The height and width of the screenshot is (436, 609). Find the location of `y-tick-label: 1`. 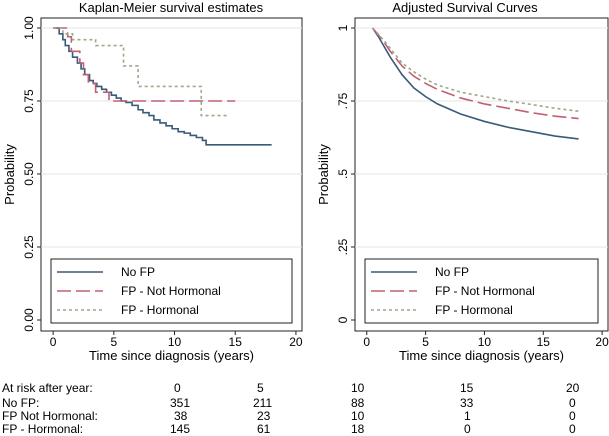

y-tick-label: 1 is located at coordinates (343, 27).